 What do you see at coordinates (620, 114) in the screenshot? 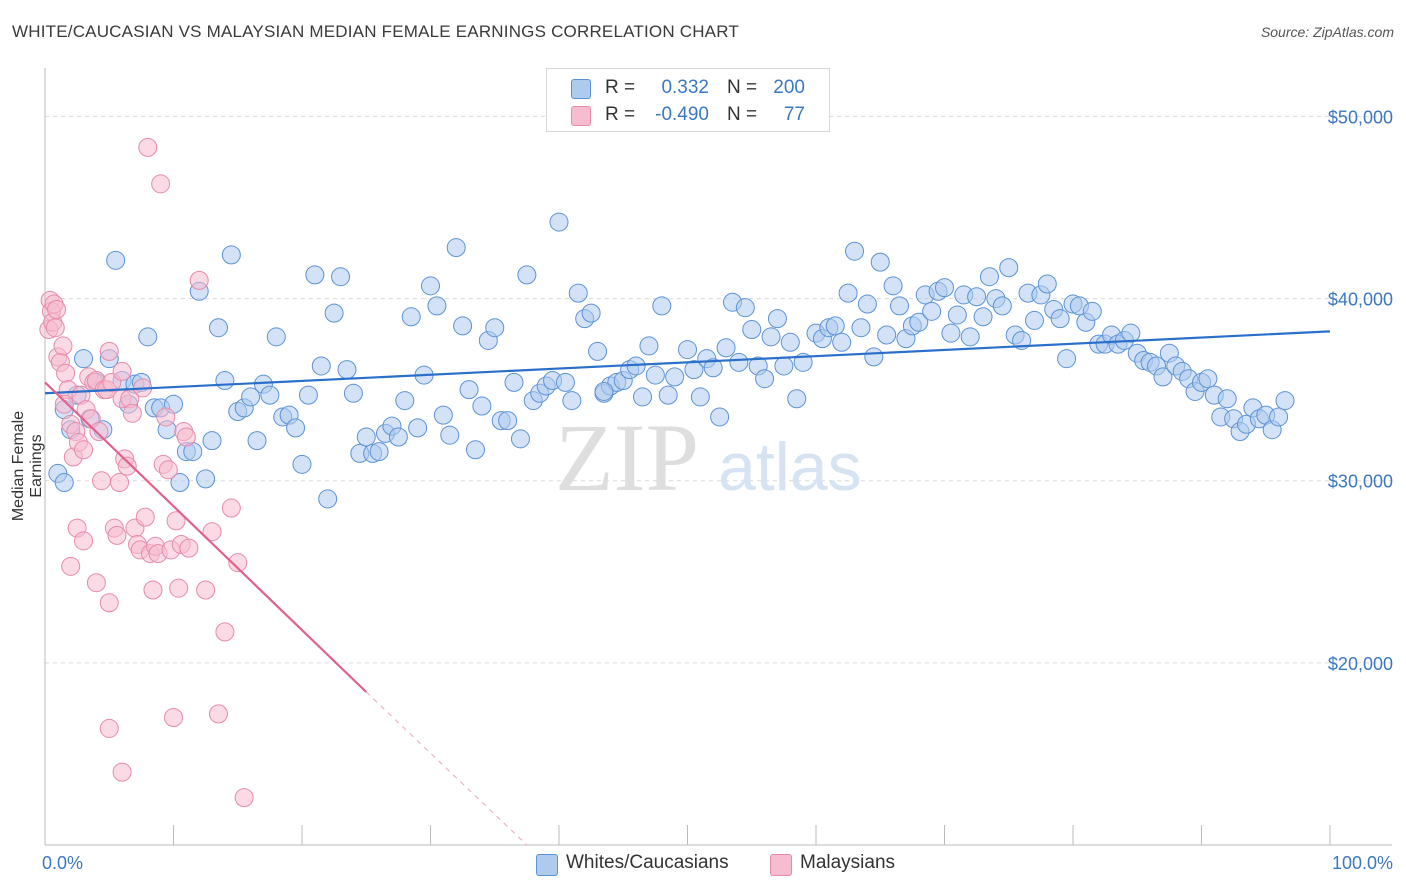
I see `legend-r-label: R =` at bounding box center [620, 114].